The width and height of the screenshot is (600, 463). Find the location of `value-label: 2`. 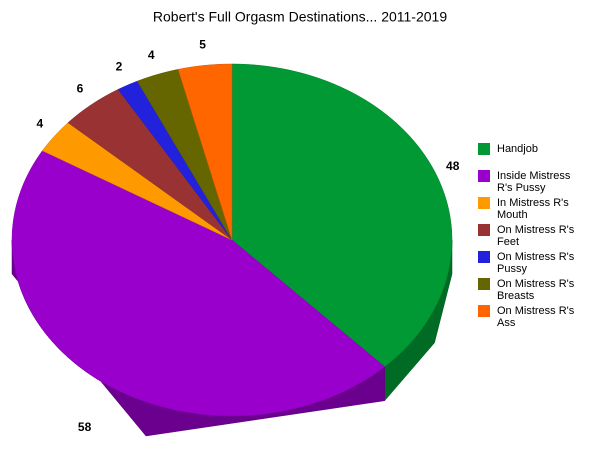

value-label: 2 is located at coordinates (119, 67).